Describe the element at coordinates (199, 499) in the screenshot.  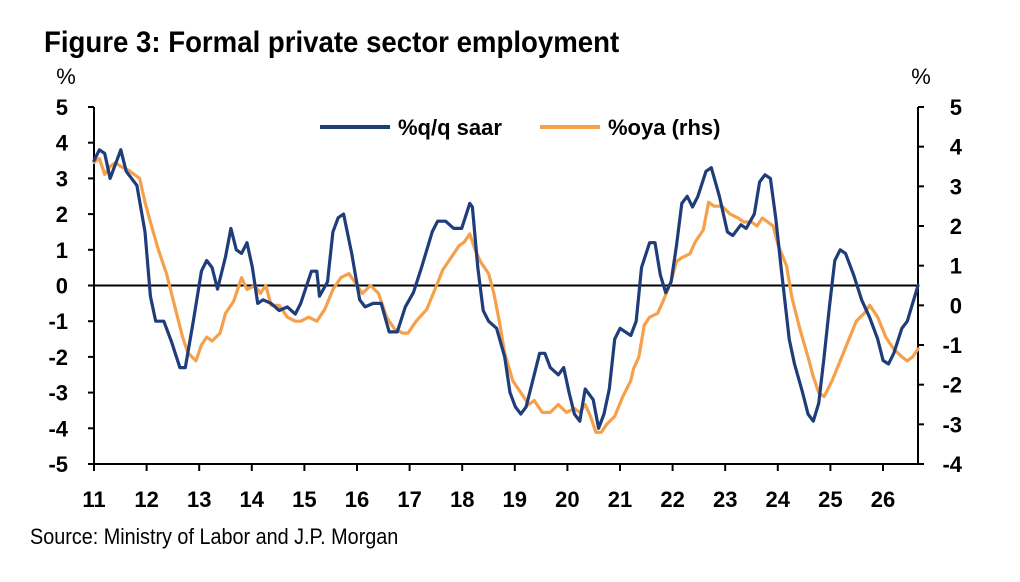
I see `x-tick-label: 13` at that location.